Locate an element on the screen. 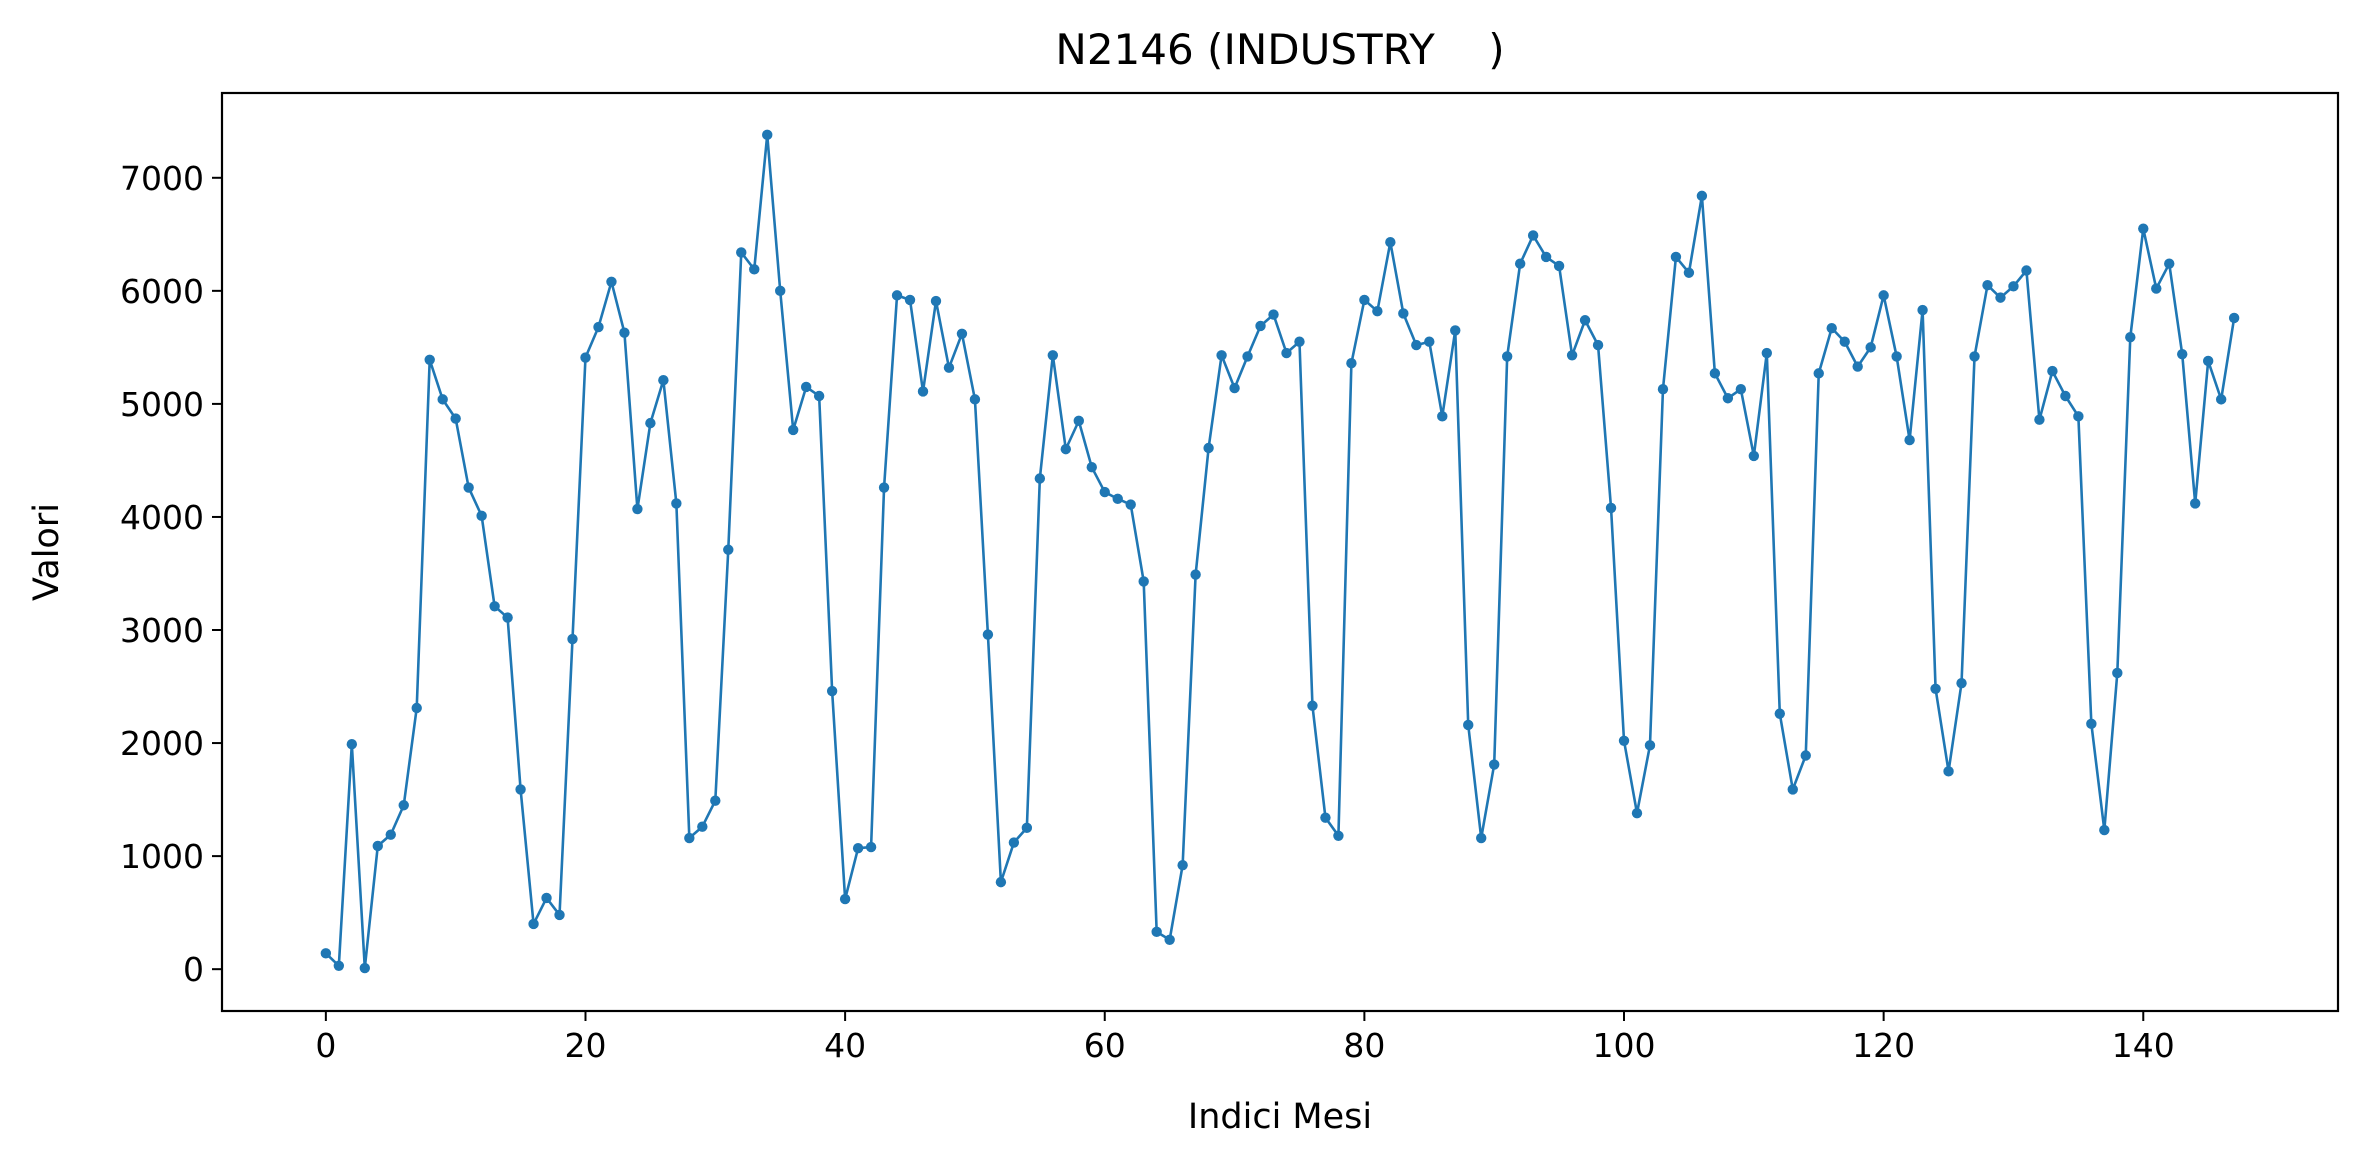  chart-title: N2146 (INDUSTRY ) is located at coordinates (1279, 49).